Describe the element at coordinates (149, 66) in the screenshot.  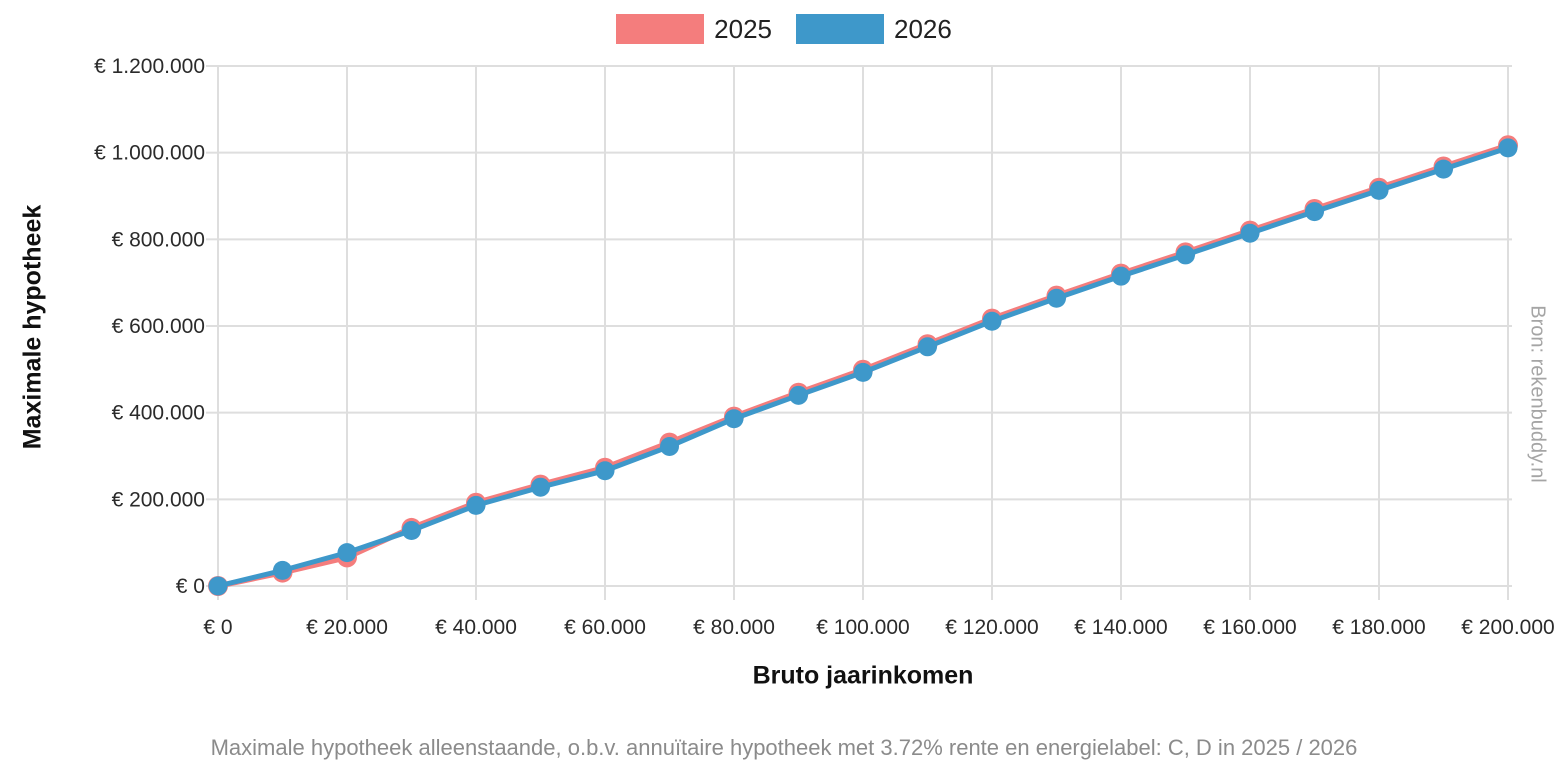
I see `y-tick-label: € 1.200.000` at that location.